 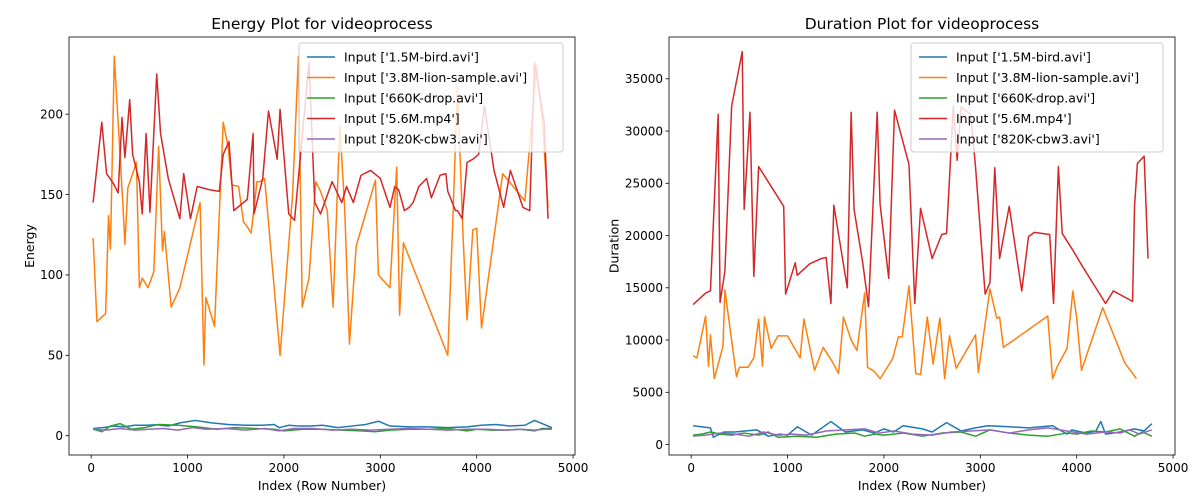 What do you see at coordinates (644, 79) in the screenshot?
I see `y-tick-label: 35000` at bounding box center [644, 79].